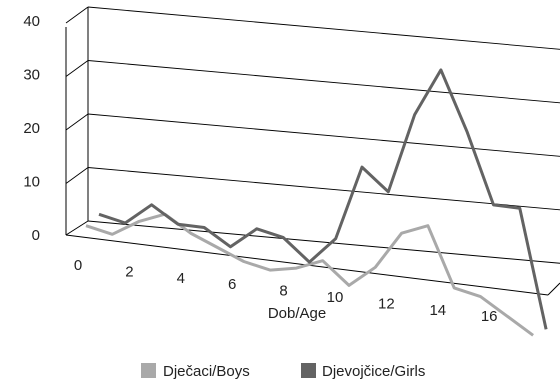  What do you see at coordinates (308, 370) in the screenshot?
I see `legend-swatch-girls` at bounding box center [308, 370].